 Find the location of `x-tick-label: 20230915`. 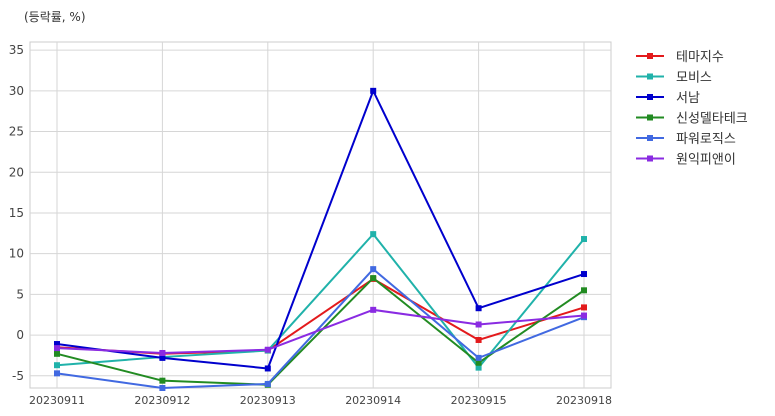

x-tick-label: 20230915 is located at coordinates (479, 400).